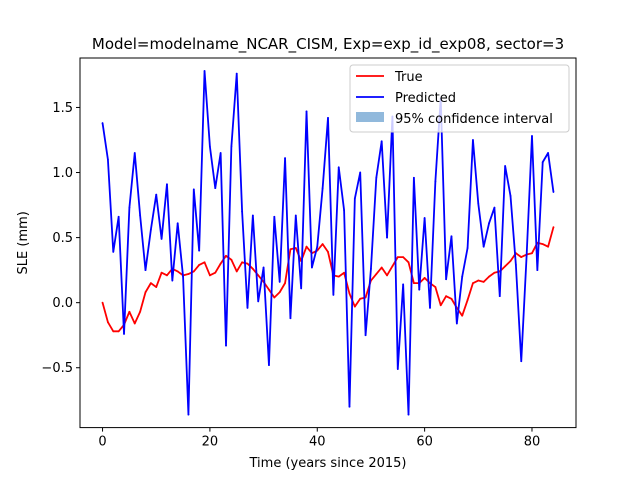  Describe the element at coordinates (62, 303) in the screenshot. I see `y-tick-label: 0.0` at that location.